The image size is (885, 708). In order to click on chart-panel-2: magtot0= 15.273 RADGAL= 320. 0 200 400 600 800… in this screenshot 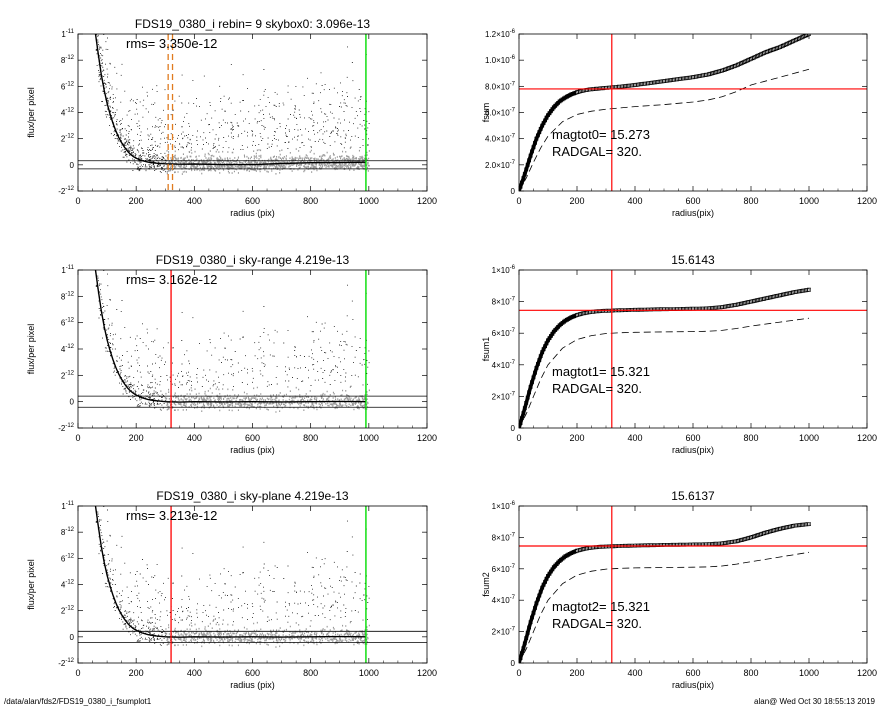, I will do `click(679, 123)`.